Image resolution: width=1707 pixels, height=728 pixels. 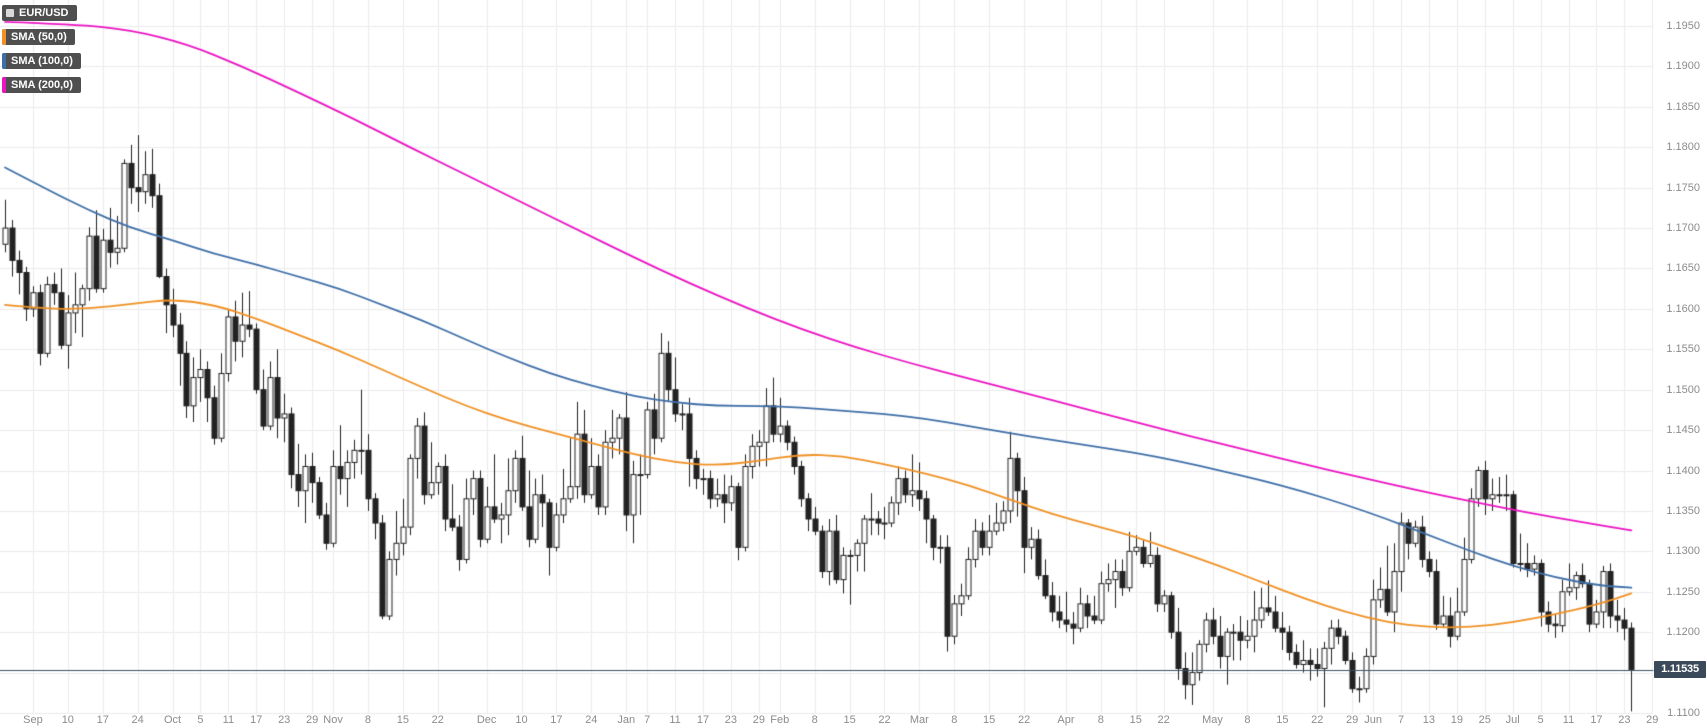 I want to click on time-tick-label: Jun, so click(x=1373, y=720).